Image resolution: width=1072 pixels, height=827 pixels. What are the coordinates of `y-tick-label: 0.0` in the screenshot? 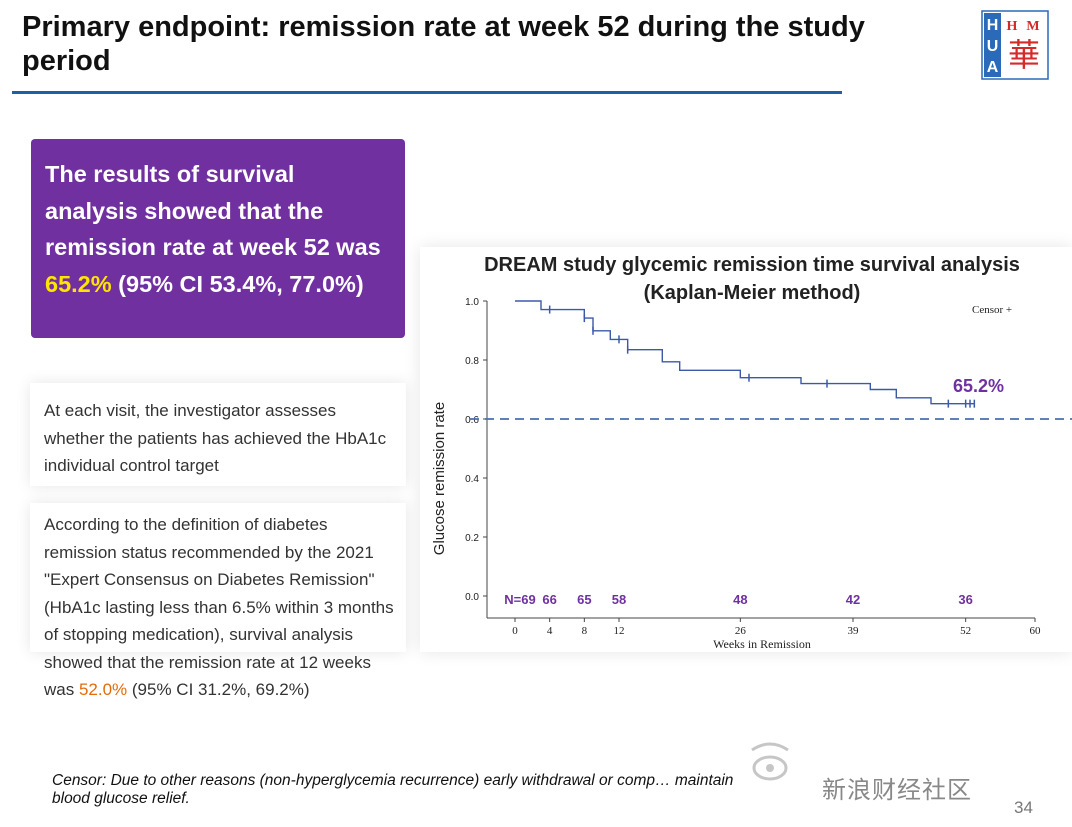 It's located at (472, 597).